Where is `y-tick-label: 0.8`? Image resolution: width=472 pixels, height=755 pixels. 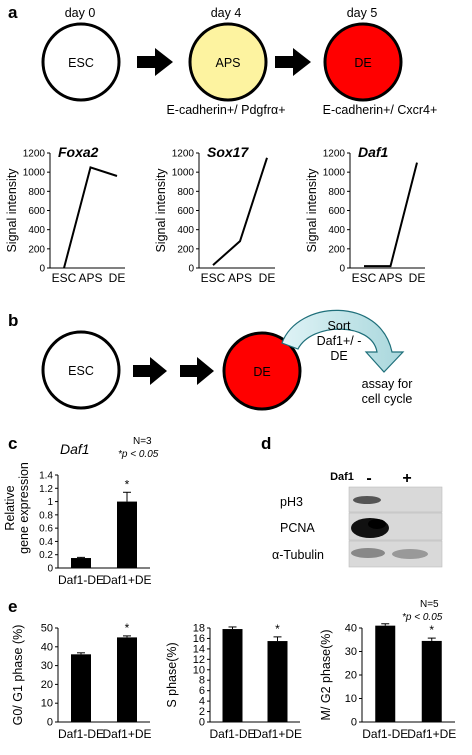
y-tick-label: 0.8 is located at coordinates (46, 515).